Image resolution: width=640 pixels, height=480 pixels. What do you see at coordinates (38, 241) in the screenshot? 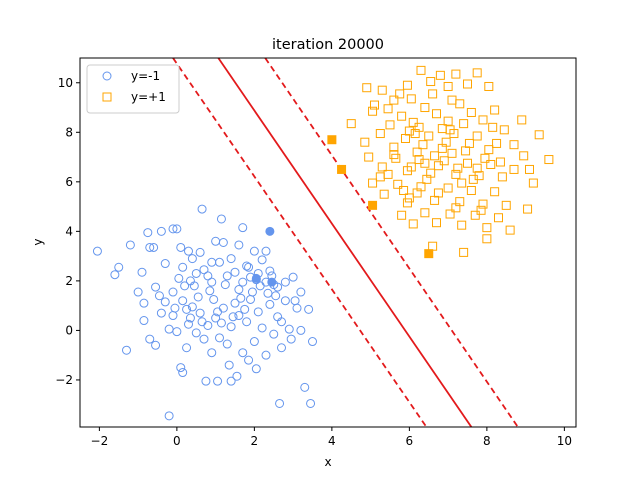
I see `y-axis-label: y` at bounding box center [38, 241].